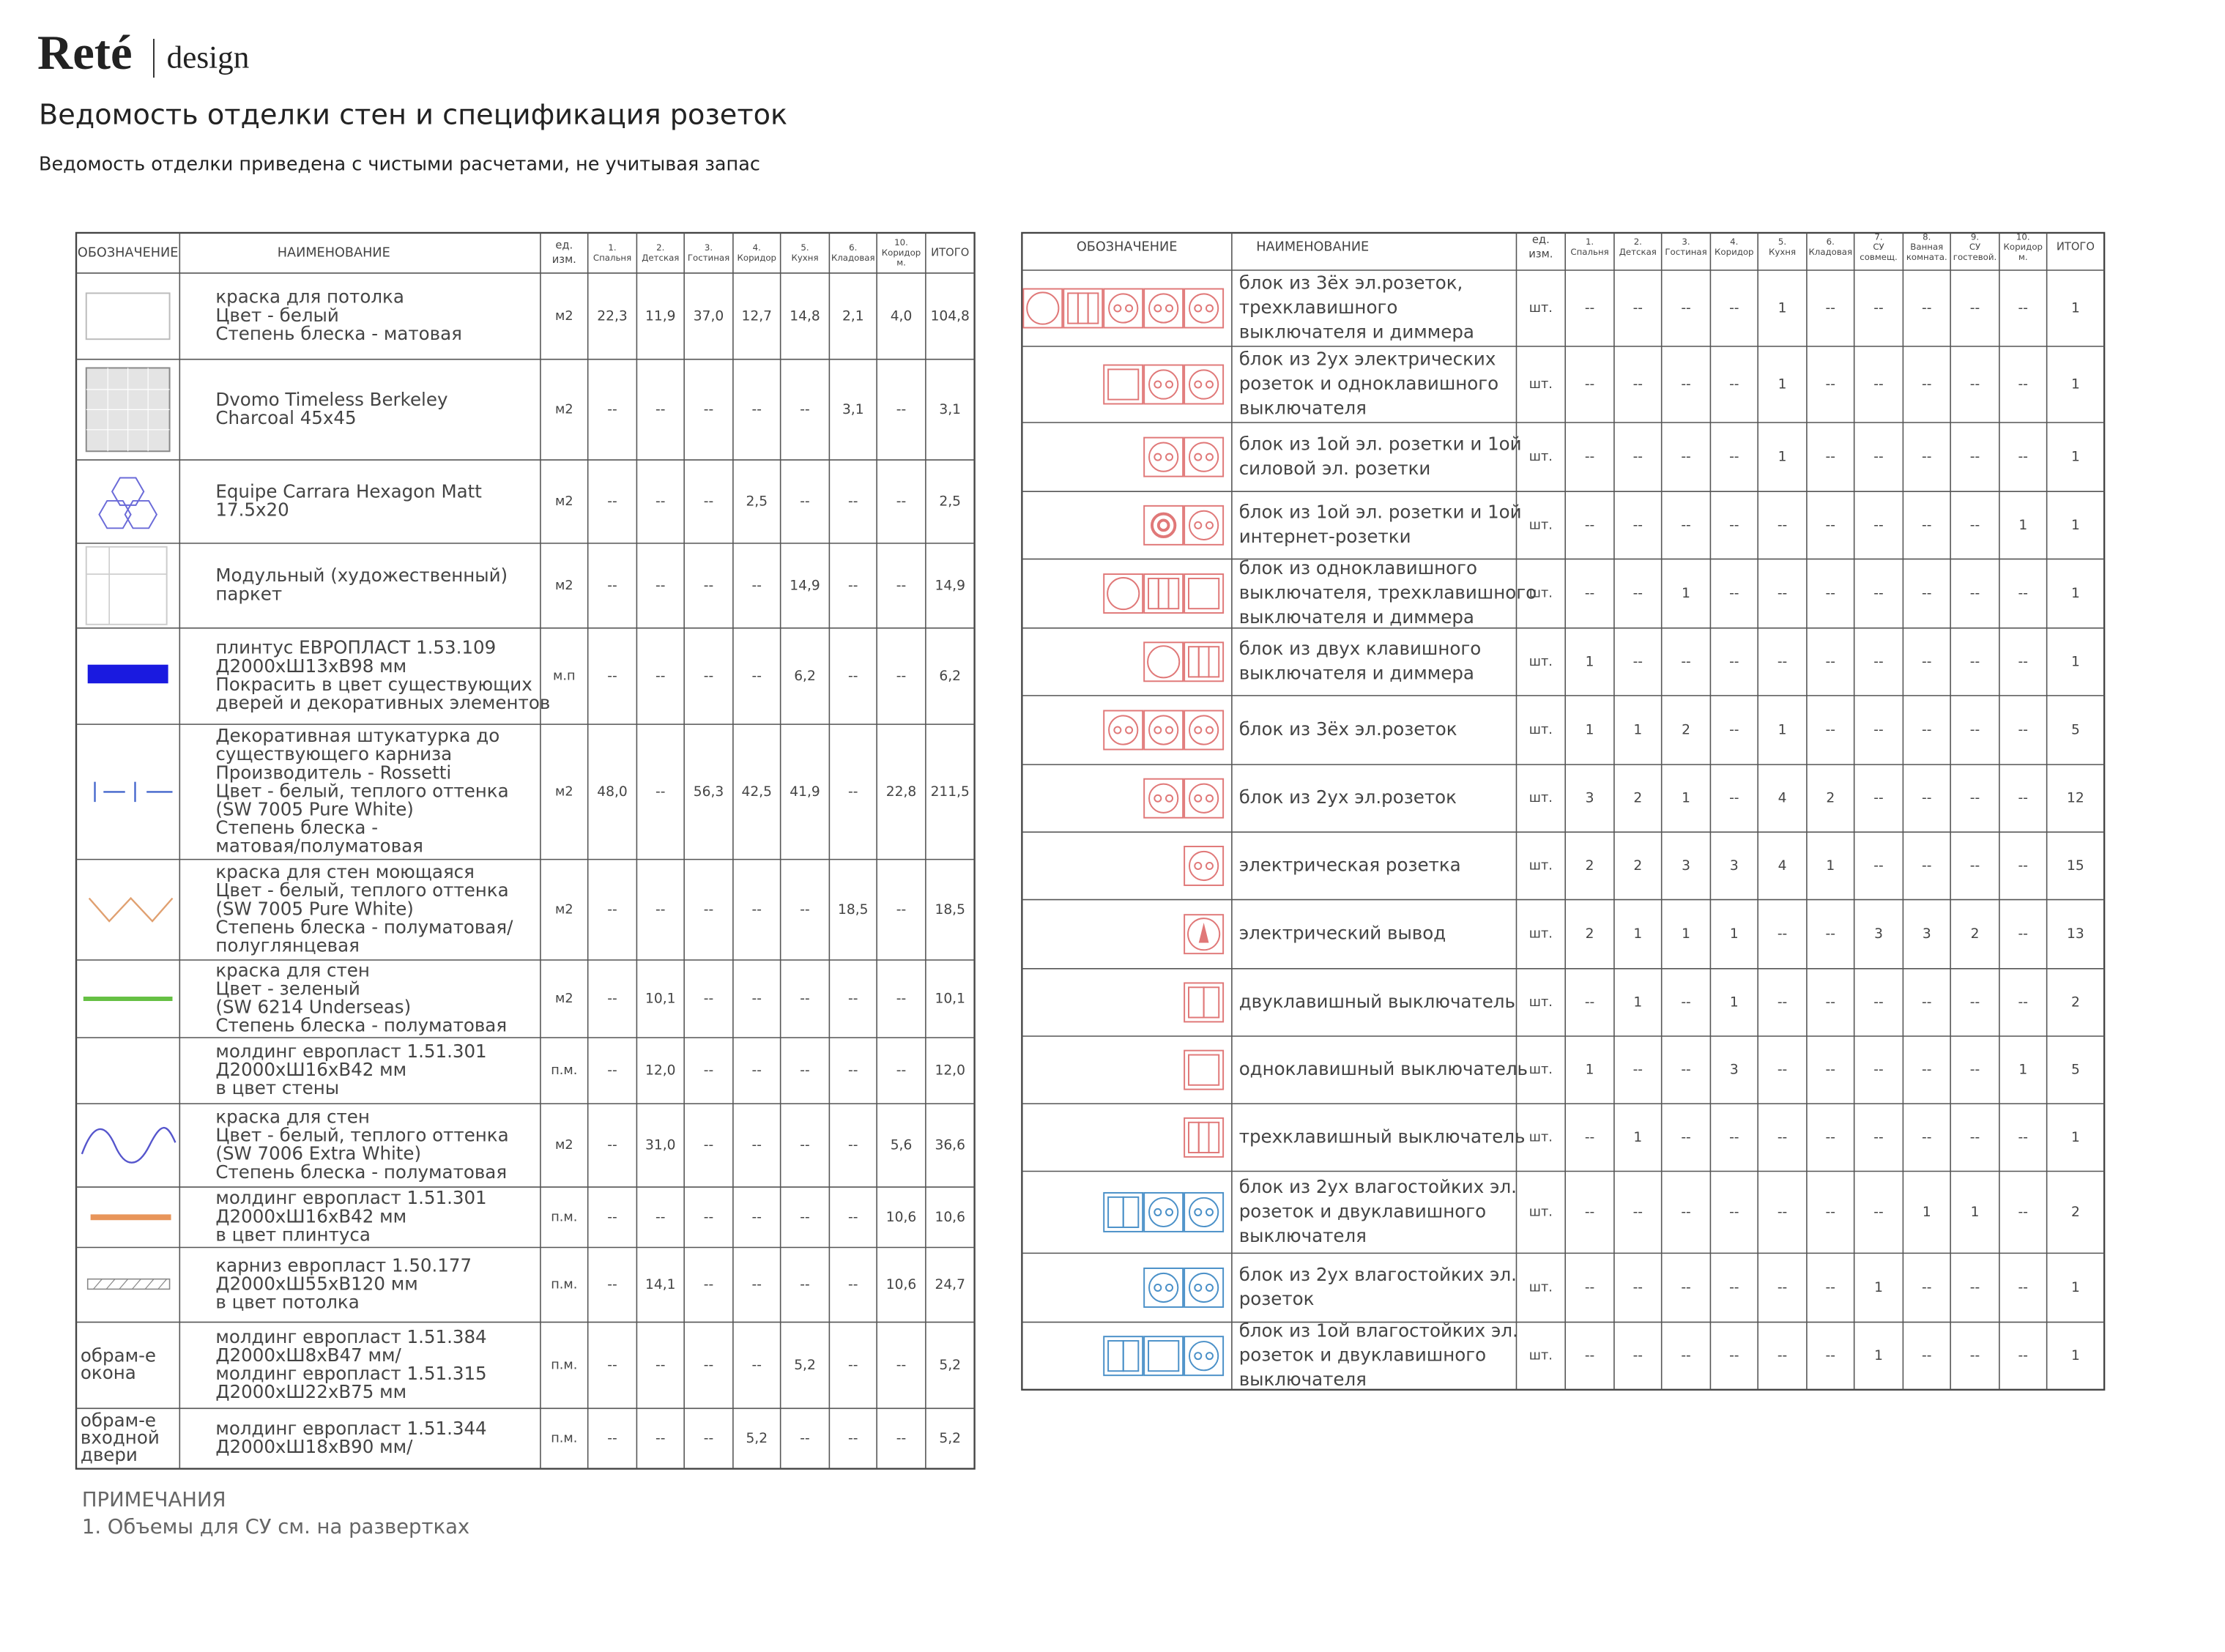 The height and width of the screenshot is (1652, 2225). What do you see at coordinates (950, 252) in the screenshot?
I see `column-header: ИТОГО` at bounding box center [950, 252].